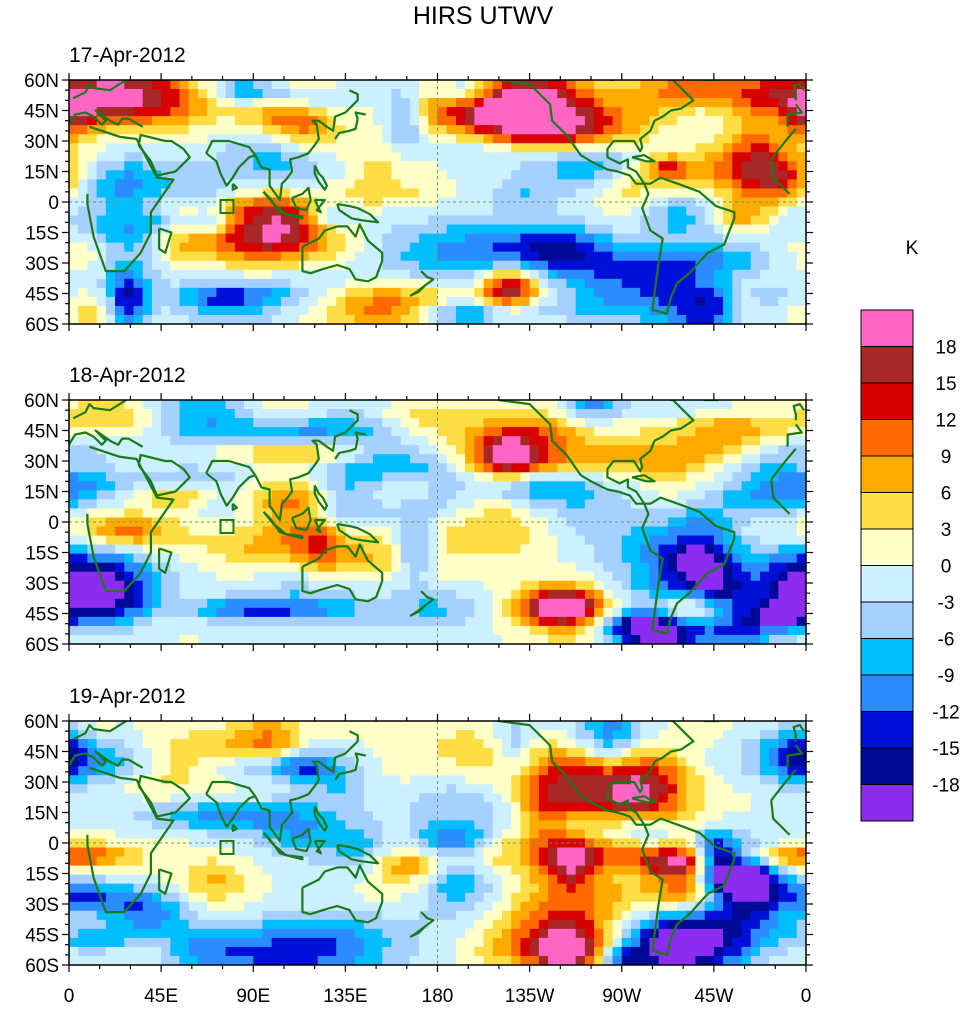 This screenshot has height=1013, width=964. I want to click on colorbar-label: 12, so click(945, 421).